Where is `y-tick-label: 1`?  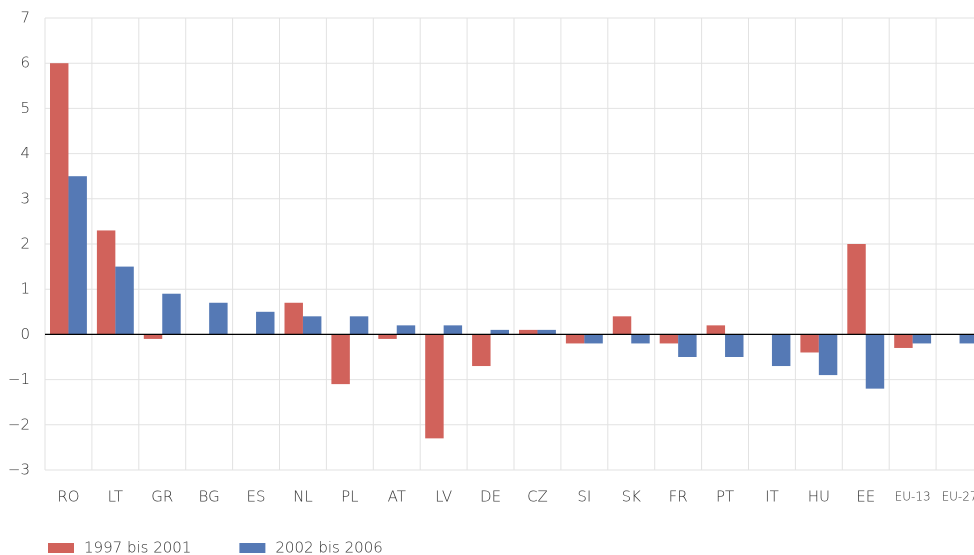
y-tick-label: 1 is located at coordinates (25, 289).